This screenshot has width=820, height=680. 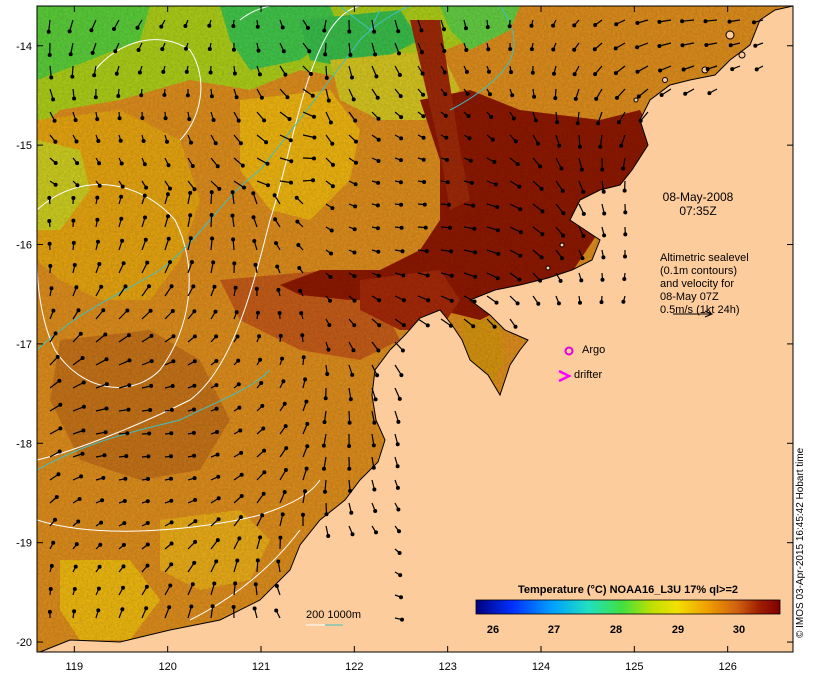 I want to click on x-tick-label-121: 121, so click(x=261, y=667).